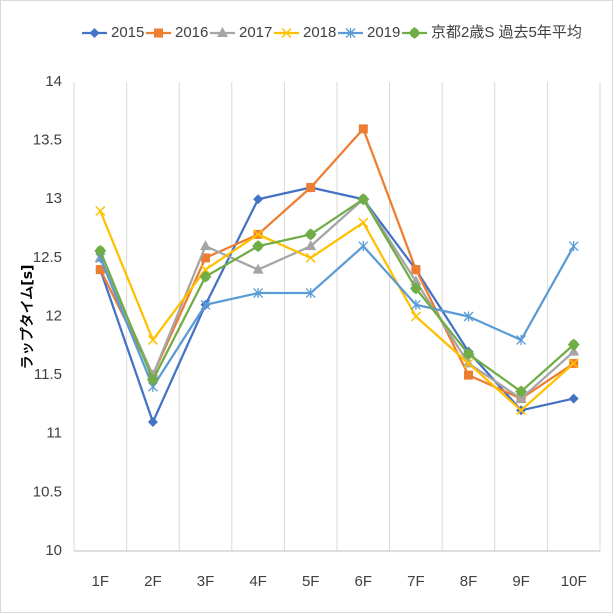 This screenshot has width=613, height=613. Describe the element at coordinates (319, 32) in the screenshot. I see `legend-label: 2018` at that location.